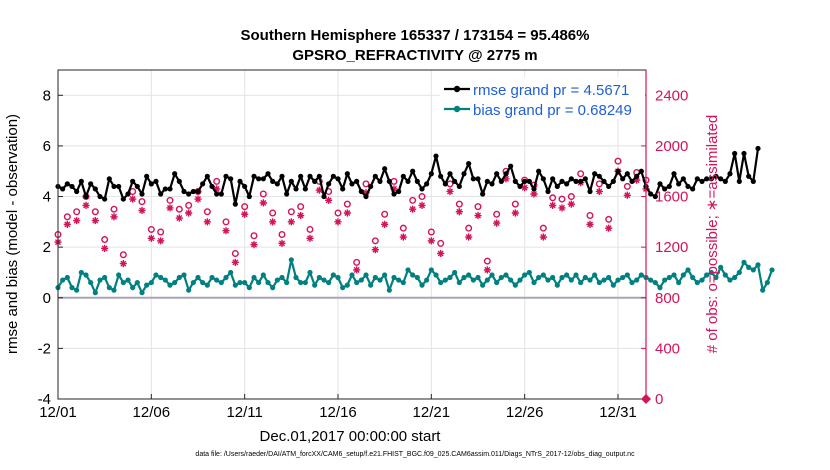 Image resolution: width=830 pixels, height=470 pixels. I want to click on y-tick-label: 2, so click(47, 247).